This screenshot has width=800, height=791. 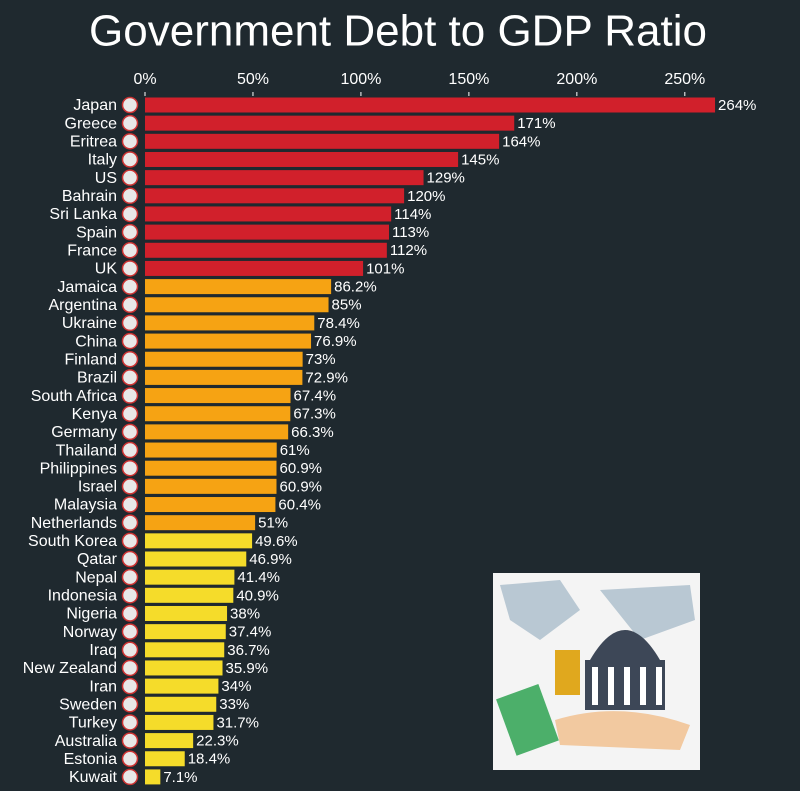 What do you see at coordinates (92, 250) in the screenshot?
I see `y-tick-label: France` at bounding box center [92, 250].